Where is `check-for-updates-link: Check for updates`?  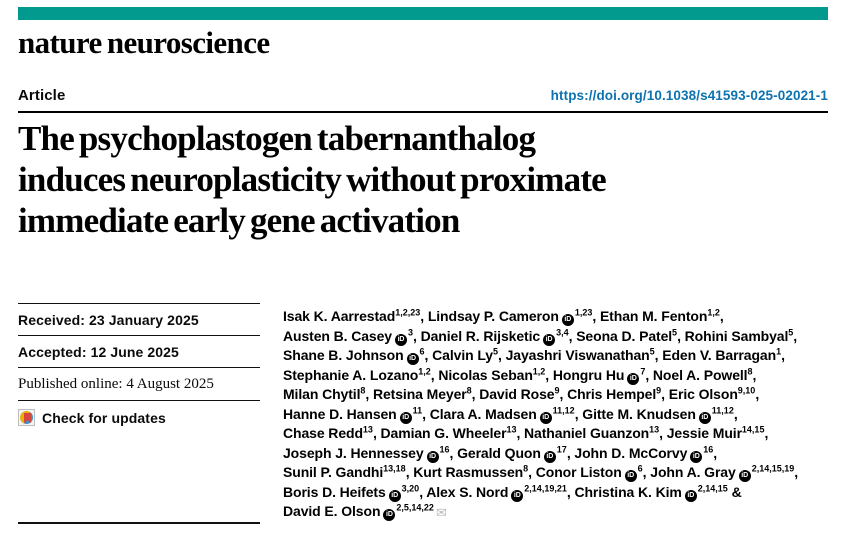 check-for-updates-link: Check for updates is located at coordinates (139, 416).